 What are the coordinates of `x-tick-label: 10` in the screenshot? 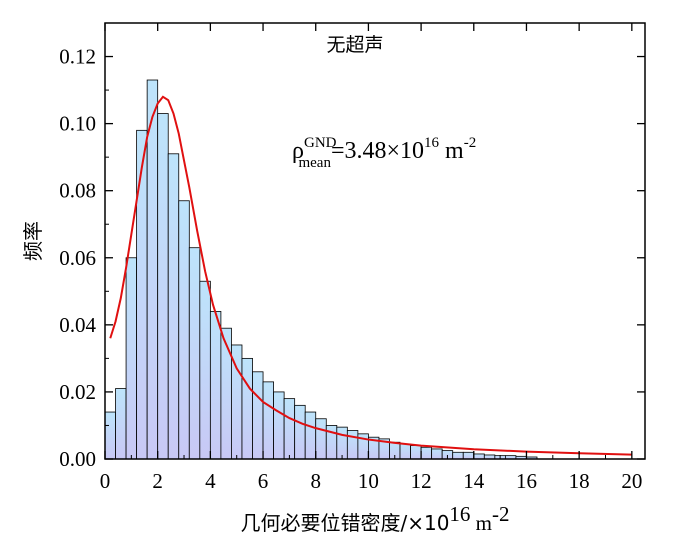 It's located at (368, 481).